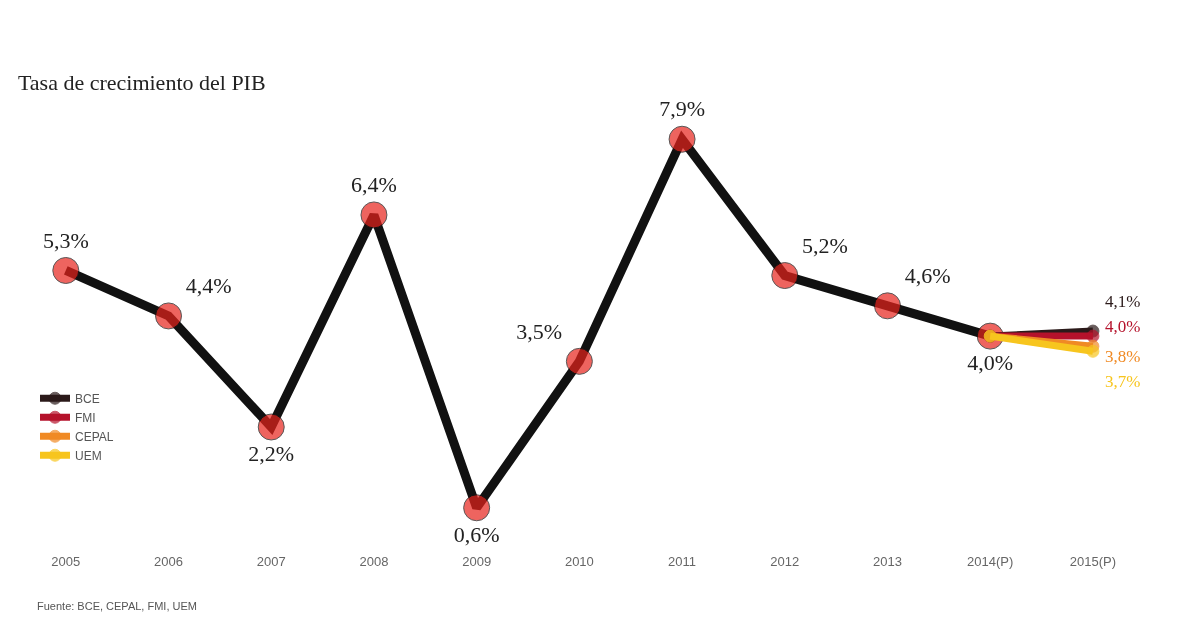 This screenshot has height=622, width=1194. Describe the element at coordinates (88, 455) in the screenshot. I see `legend-label: UEM` at that location.